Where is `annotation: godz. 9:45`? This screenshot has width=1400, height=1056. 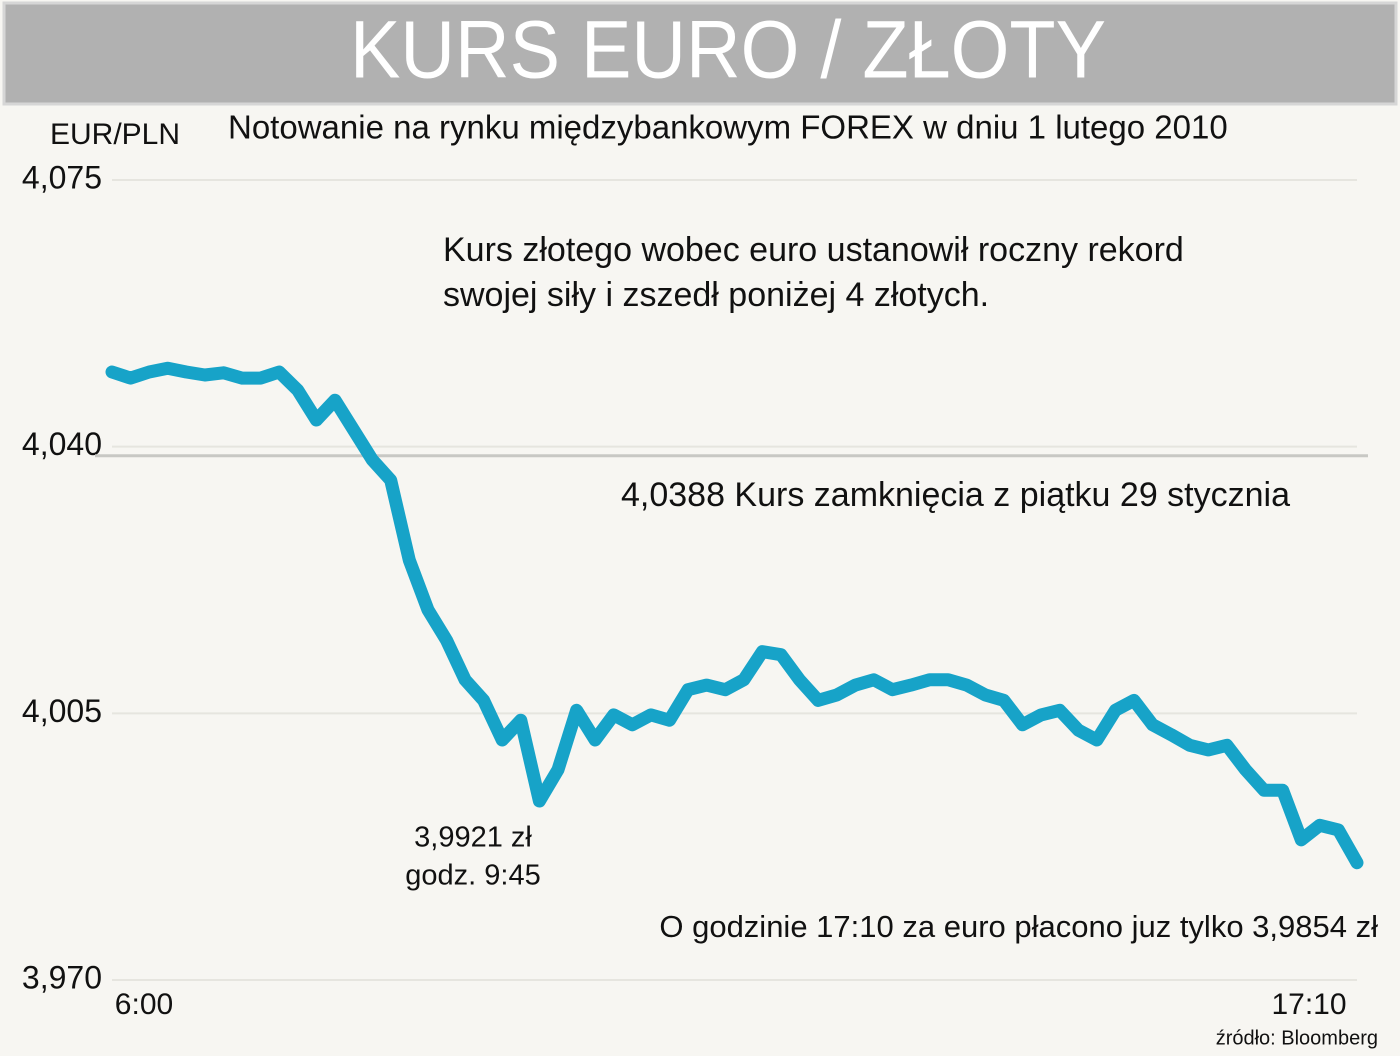 annotation: godz. 9:45 is located at coordinates (472, 876).